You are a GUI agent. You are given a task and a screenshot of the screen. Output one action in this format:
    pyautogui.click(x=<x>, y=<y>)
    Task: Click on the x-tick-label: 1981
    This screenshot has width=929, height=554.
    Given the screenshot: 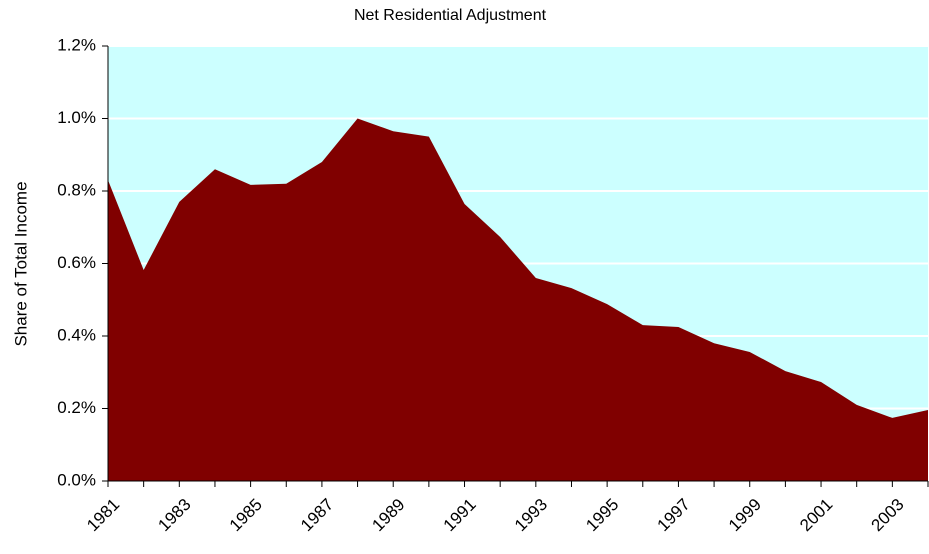 What is the action you would take?
    pyautogui.click(x=103, y=515)
    